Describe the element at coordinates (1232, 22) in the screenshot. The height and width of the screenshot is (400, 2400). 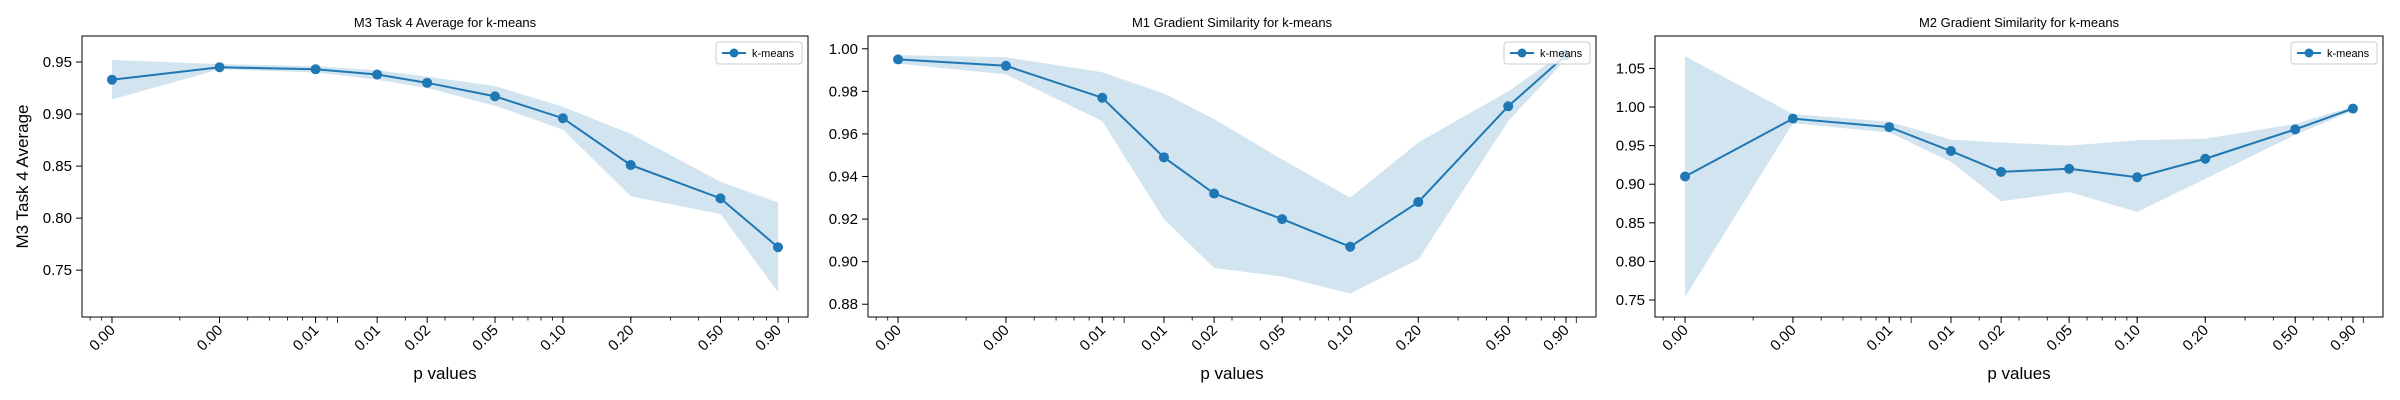
I see `chart-title: M1 Gradient Similarity for k-means` at that location.